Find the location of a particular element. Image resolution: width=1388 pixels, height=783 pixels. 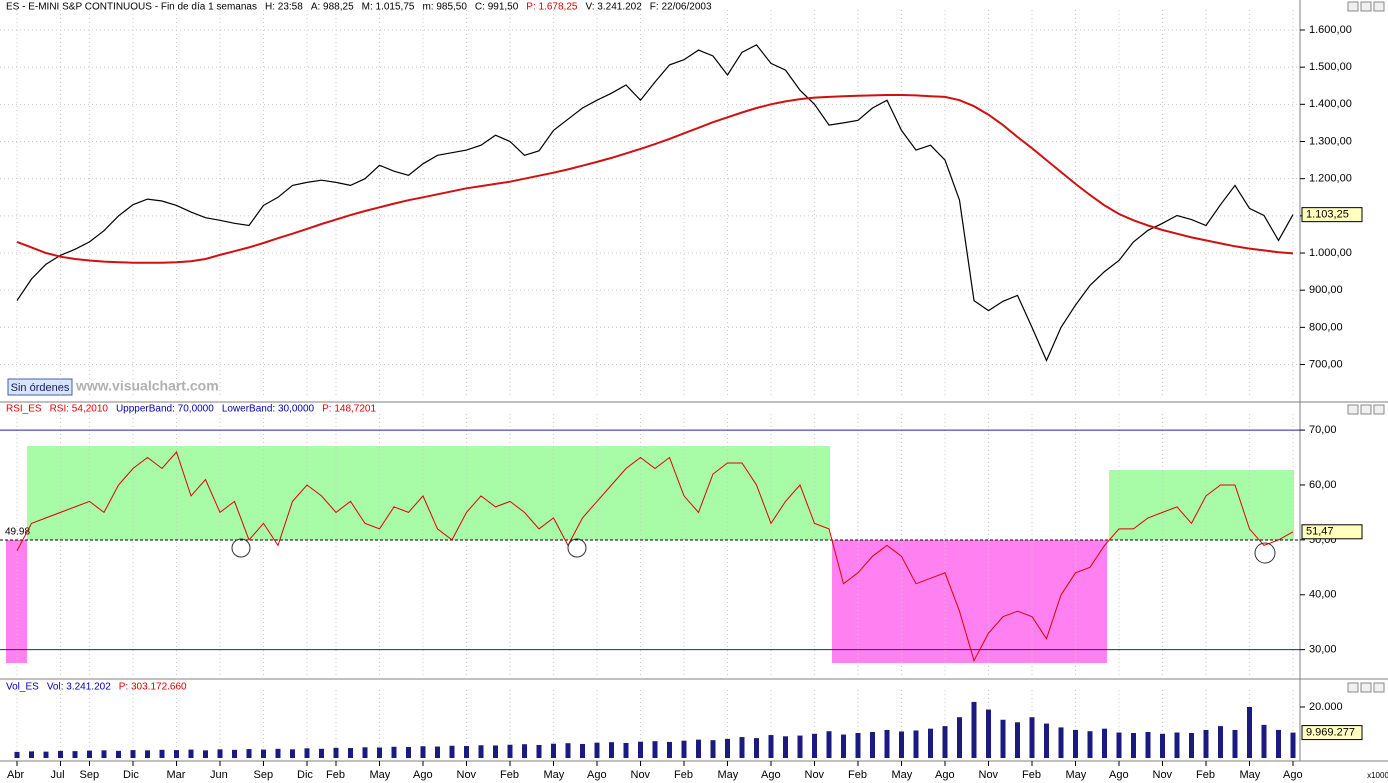

y-tick-label: 1.200,00 is located at coordinates (1330, 179).